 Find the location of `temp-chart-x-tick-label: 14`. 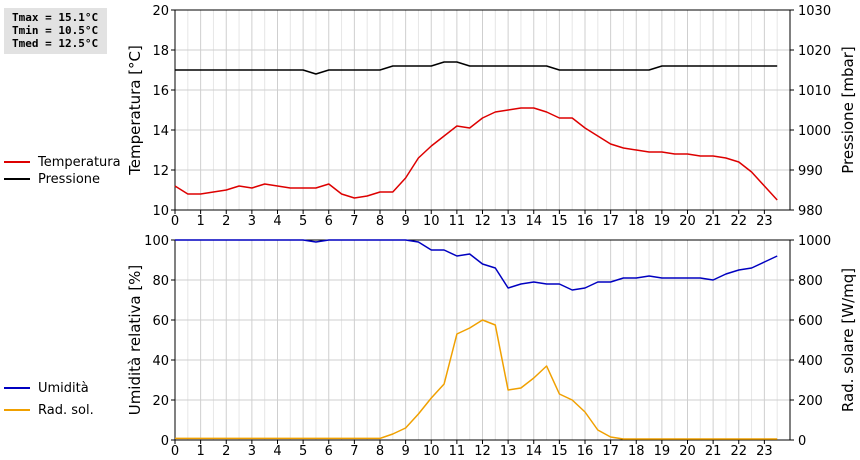

temp-chart-x-tick-label: 14 is located at coordinates (533, 221).